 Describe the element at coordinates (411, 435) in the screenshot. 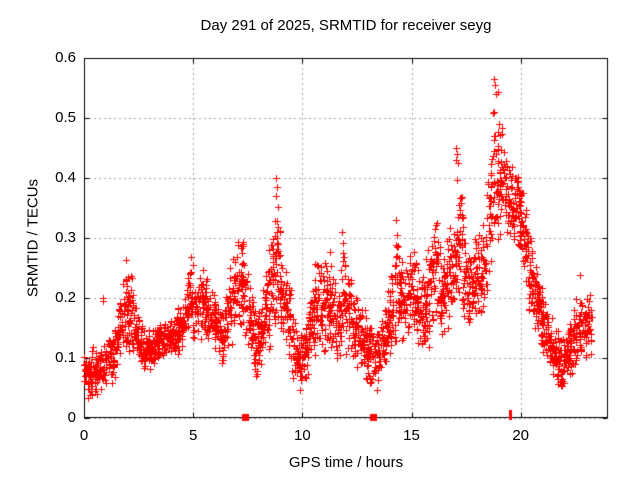

I see `x-tick-label: 15` at that location.